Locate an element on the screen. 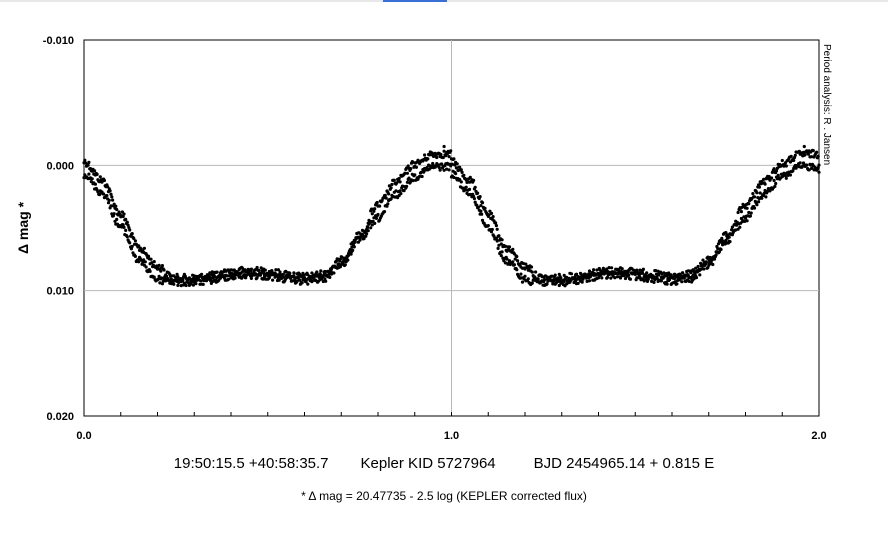  x-minor-ticks is located at coordinates (451, 414).